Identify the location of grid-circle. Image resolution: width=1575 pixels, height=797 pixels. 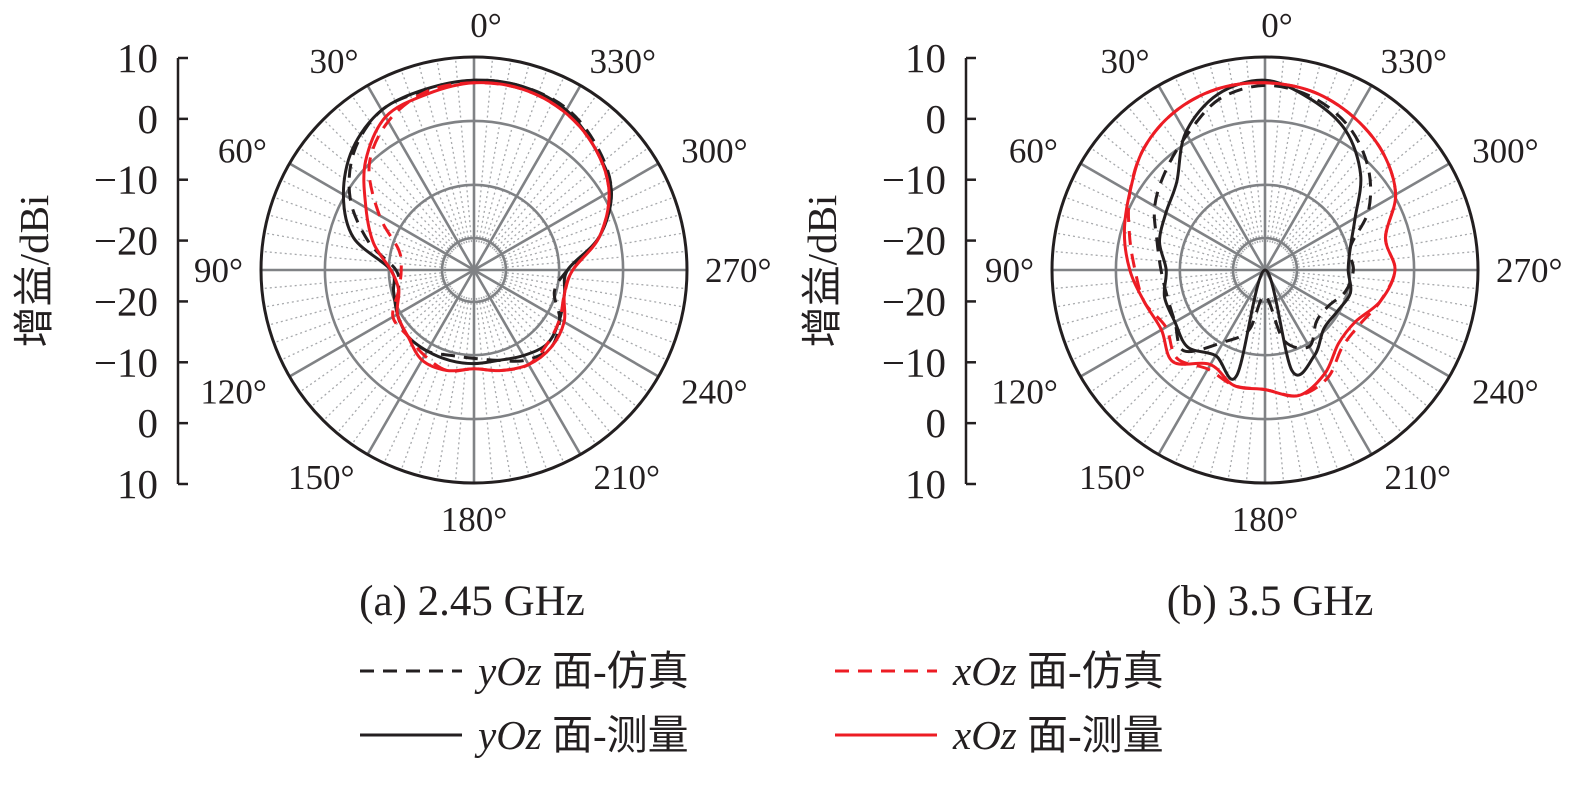
(1265, 270).